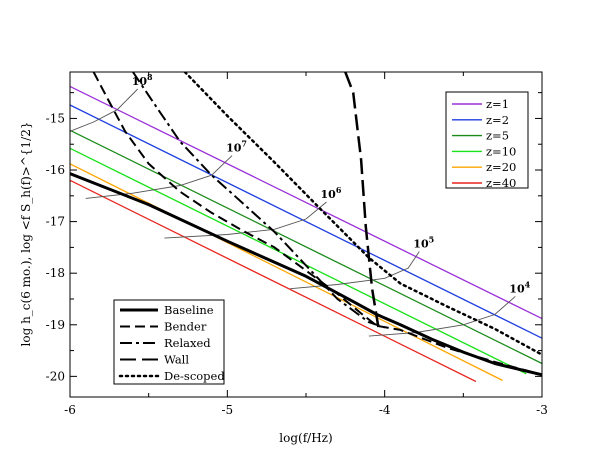  Describe the element at coordinates (26, 234) in the screenshot. I see `y-axis-label: log h_c(6 mo.), log <f S_h(f)>^{1/2}` at that location.